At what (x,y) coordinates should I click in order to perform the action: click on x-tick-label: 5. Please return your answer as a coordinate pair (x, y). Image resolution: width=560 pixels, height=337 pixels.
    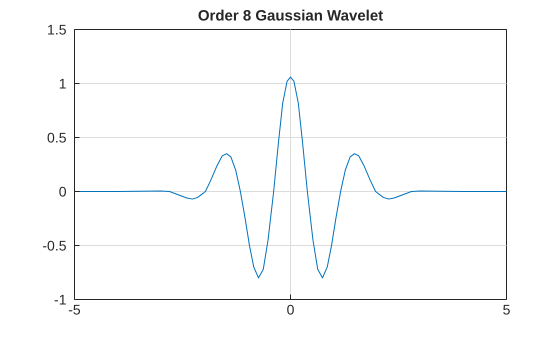
    Looking at the image, I should click on (506, 310).